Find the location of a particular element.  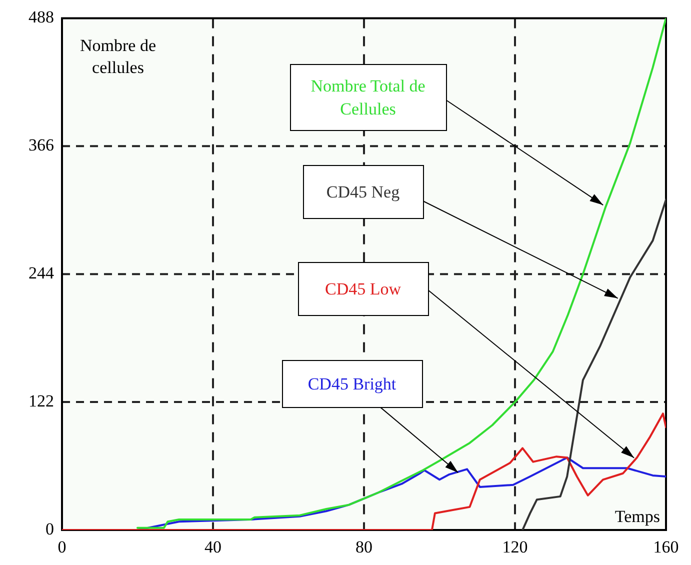

text: CD45 Bright is located at coordinates (352, 384).